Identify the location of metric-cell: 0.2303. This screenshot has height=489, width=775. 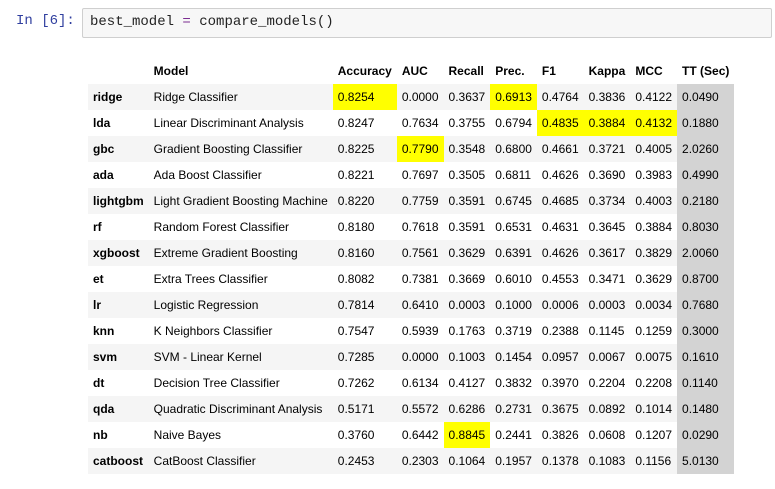
(420, 461).